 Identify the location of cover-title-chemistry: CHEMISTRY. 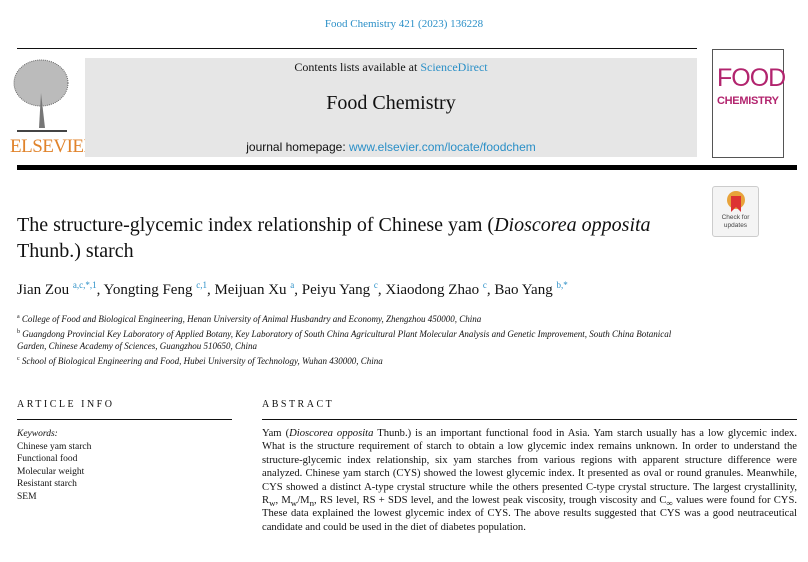
(748, 101).